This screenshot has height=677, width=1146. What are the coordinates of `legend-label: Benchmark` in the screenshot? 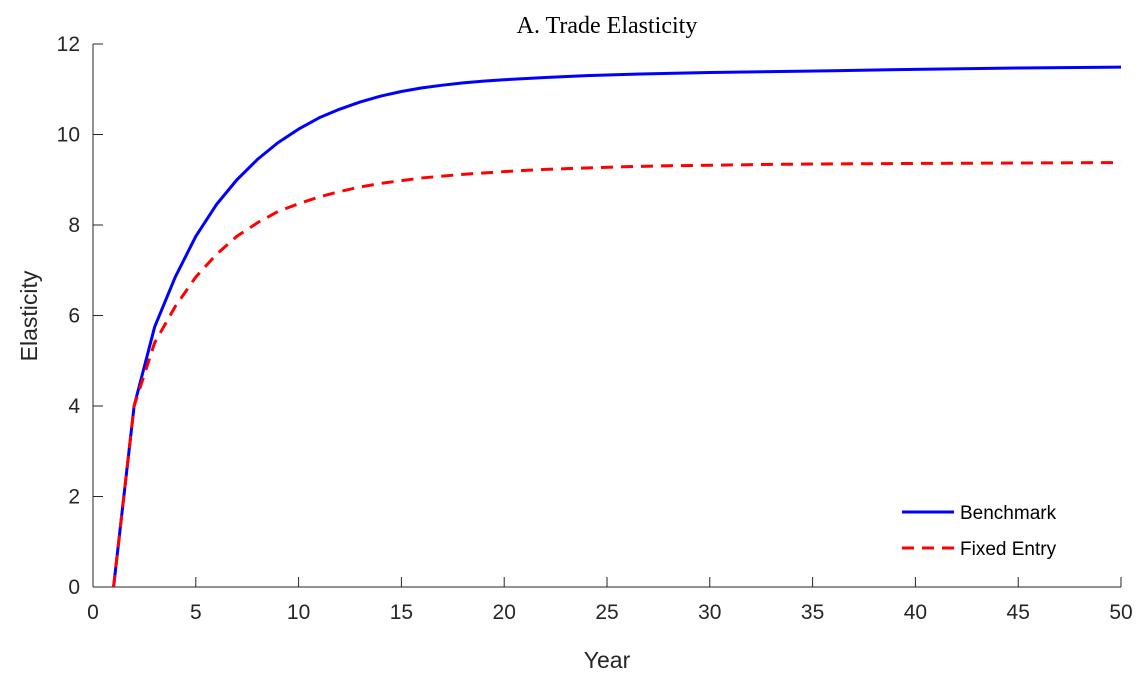 It's located at (1008, 513).